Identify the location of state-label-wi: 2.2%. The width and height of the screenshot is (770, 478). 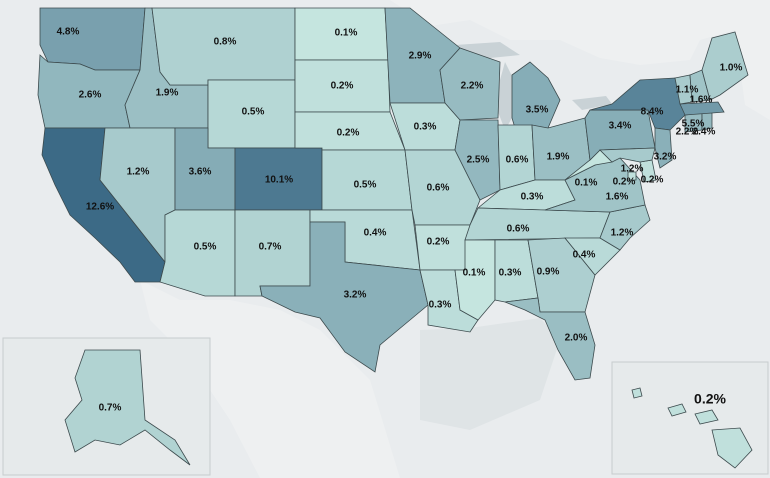
(472, 86).